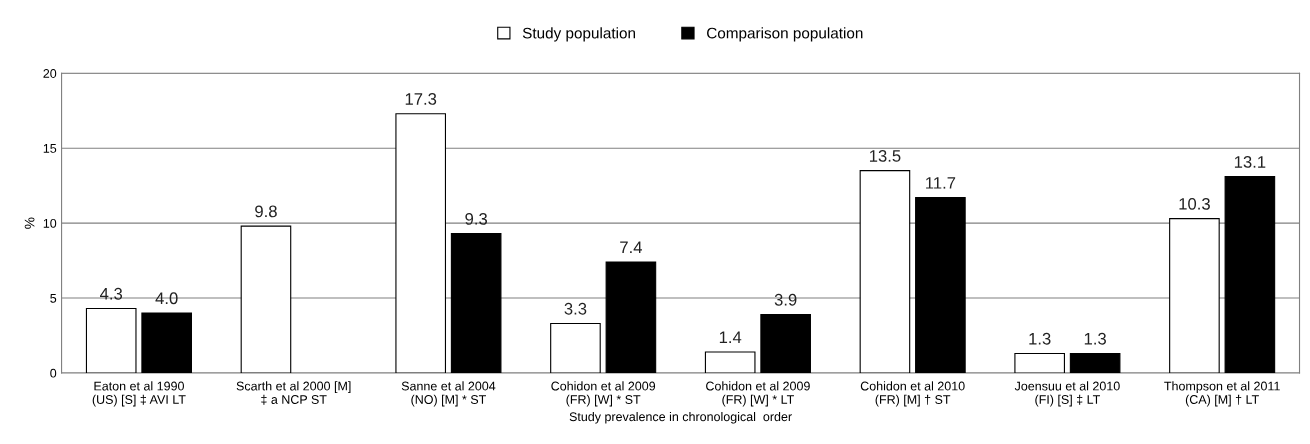 Image resolution: width=1310 pixels, height=444 pixels. Describe the element at coordinates (631, 247) in the screenshot. I see `data-label: 7.4` at that location.